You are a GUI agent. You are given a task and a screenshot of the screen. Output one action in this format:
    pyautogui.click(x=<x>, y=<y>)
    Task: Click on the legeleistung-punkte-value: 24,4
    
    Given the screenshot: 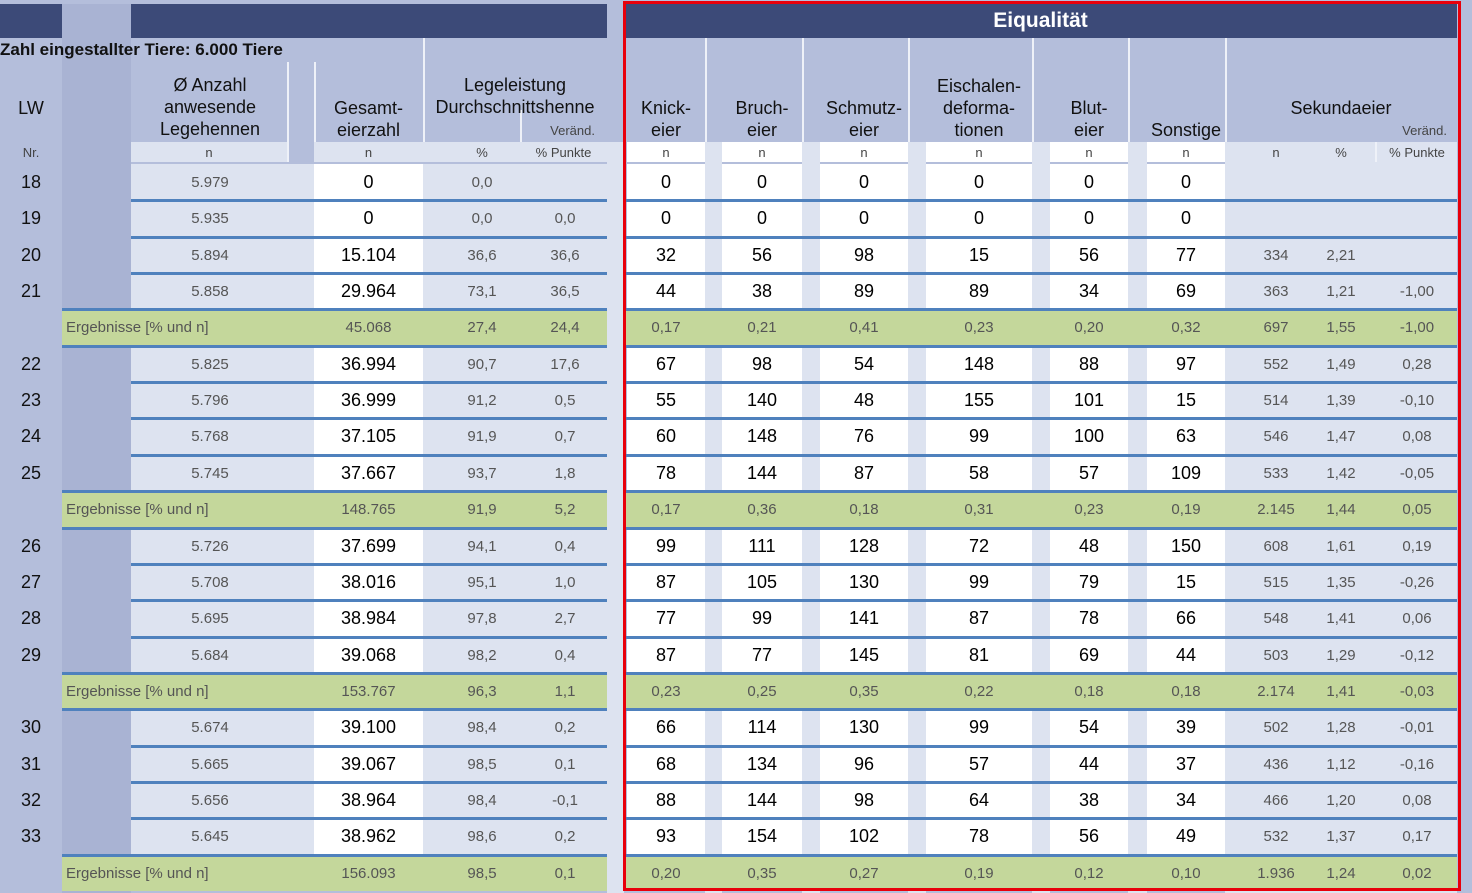 What is the action you would take?
    pyautogui.click(x=565, y=327)
    